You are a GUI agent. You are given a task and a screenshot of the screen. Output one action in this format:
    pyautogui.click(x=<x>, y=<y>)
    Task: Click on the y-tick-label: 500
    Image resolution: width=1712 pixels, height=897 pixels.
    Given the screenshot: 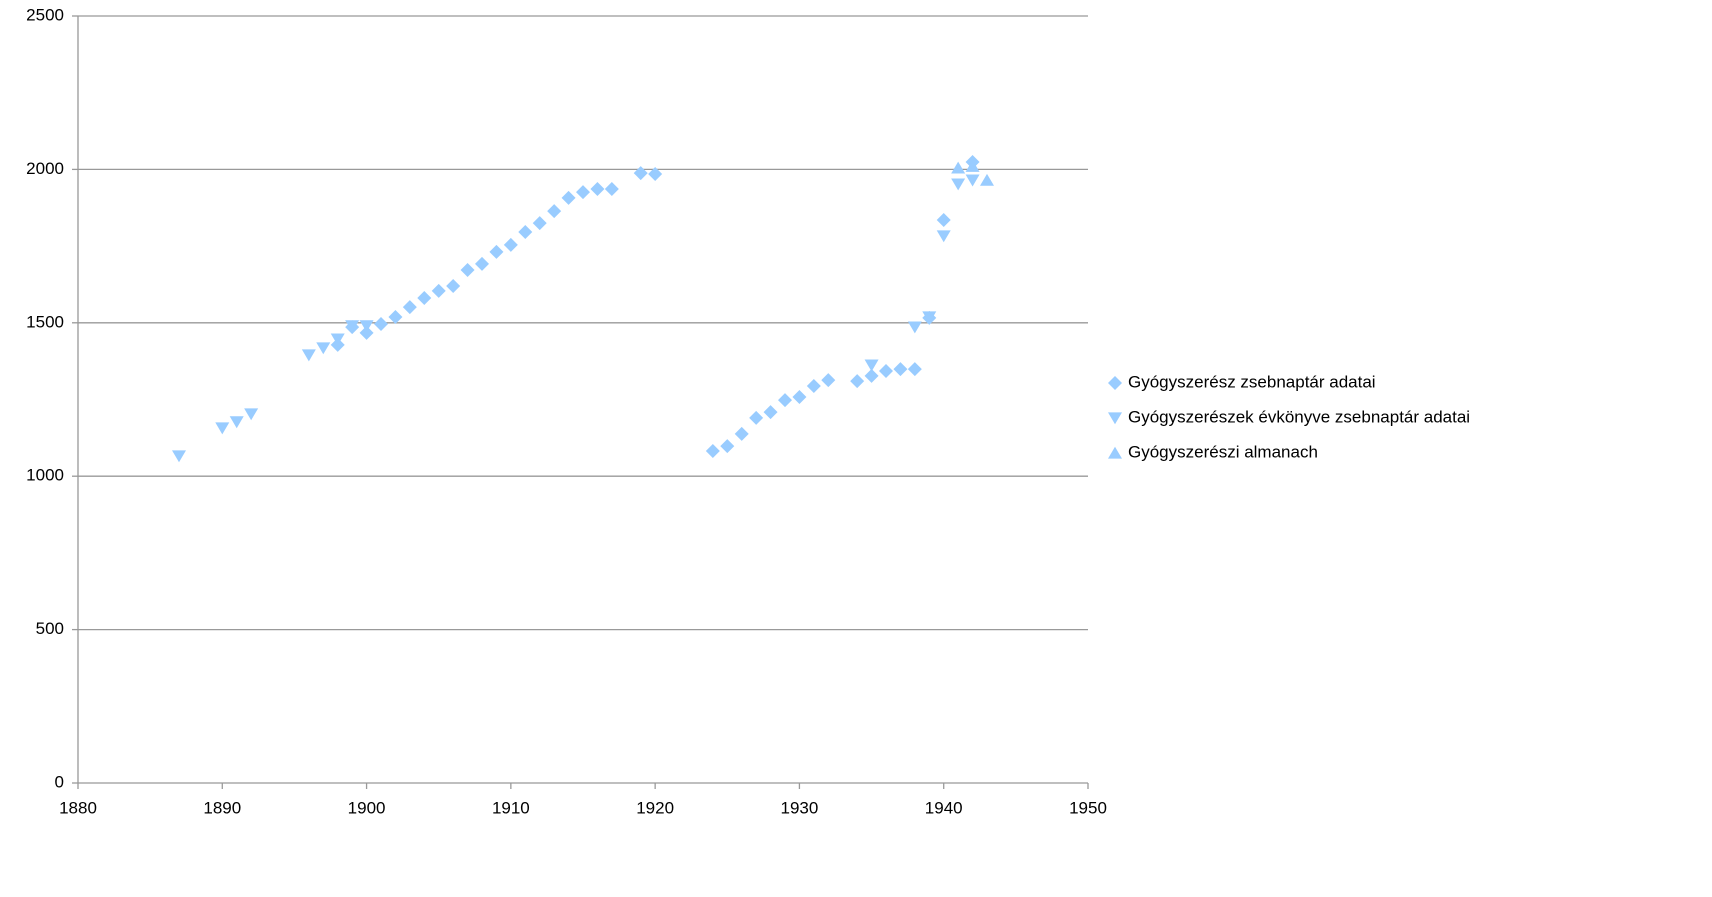 What is the action you would take?
    pyautogui.click(x=50, y=628)
    